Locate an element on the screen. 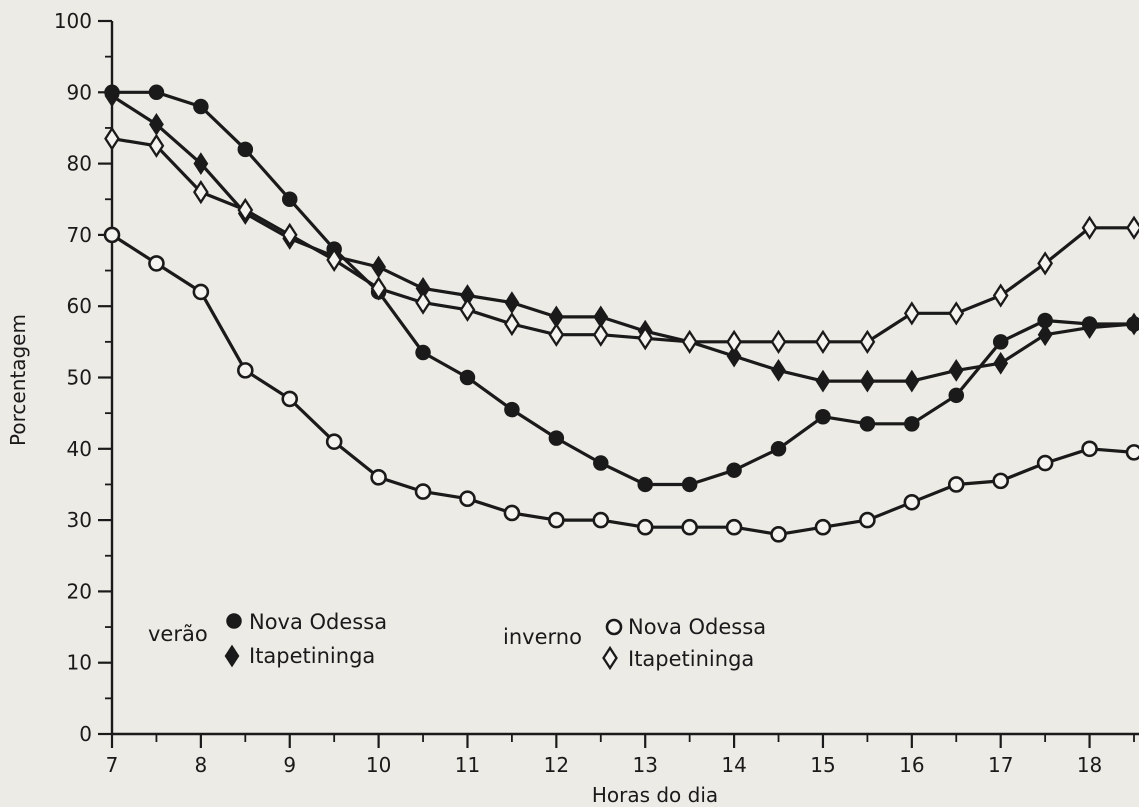  y-tick-label: 30 is located at coordinates (79, 520).